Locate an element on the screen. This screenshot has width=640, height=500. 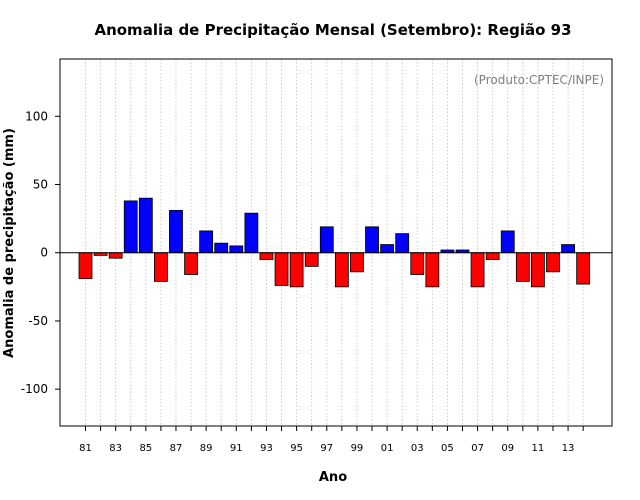
x-tick-label: 03 is located at coordinates (417, 448).